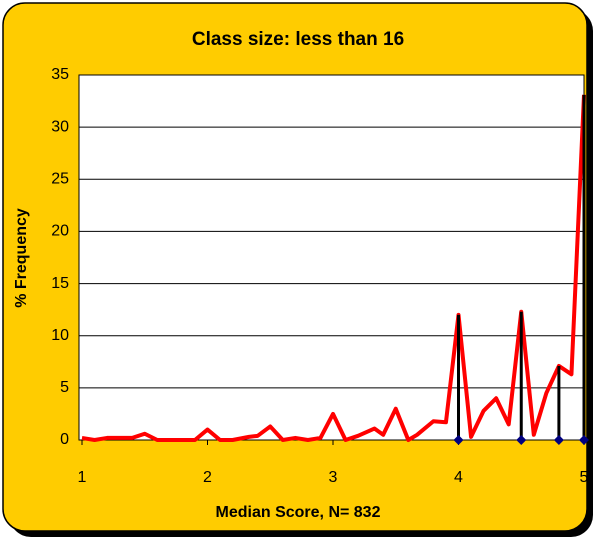 Image resolution: width=598 pixels, height=547 pixels. I want to click on y-tick-label: 30, so click(60, 126).